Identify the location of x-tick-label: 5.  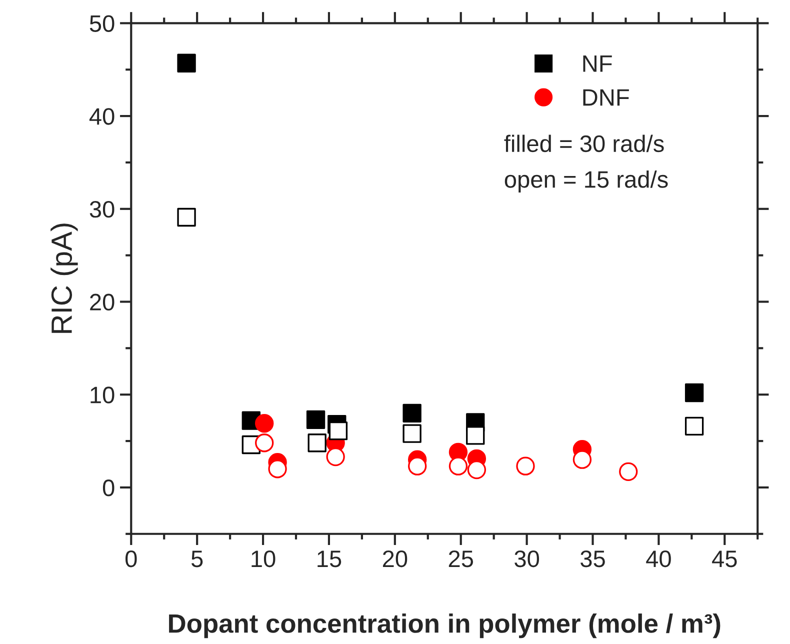
(197, 559).